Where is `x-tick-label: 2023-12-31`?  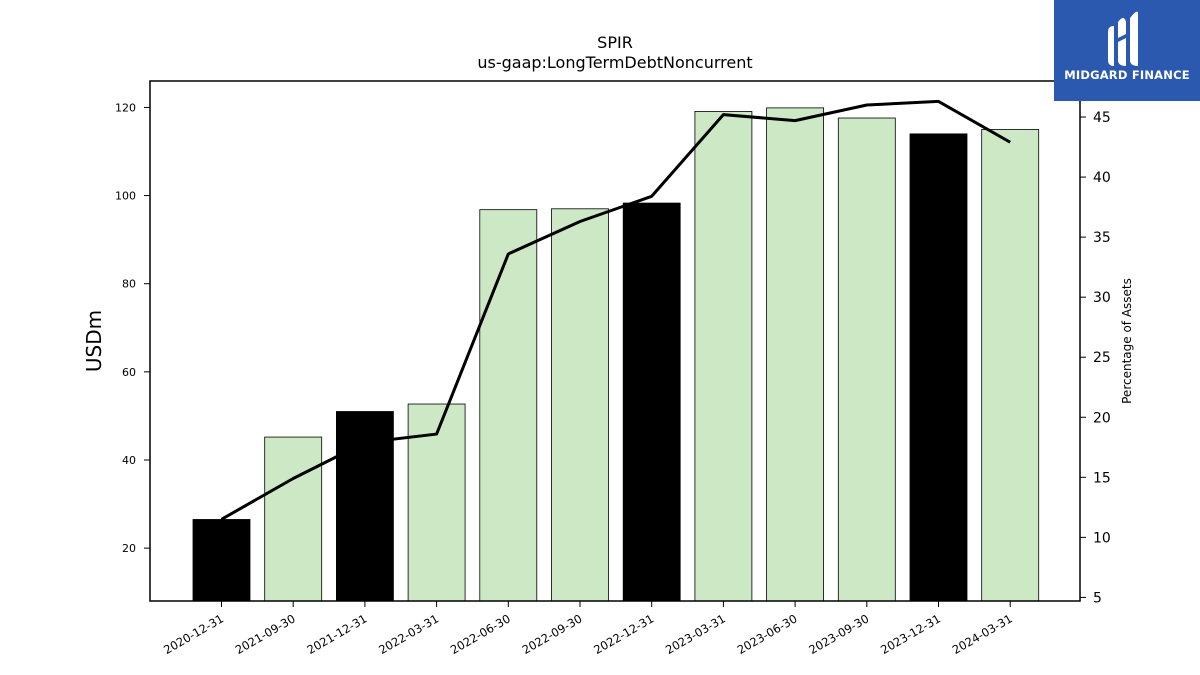
x-tick-label: 2023-12-31 is located at coordinates (910, 634).